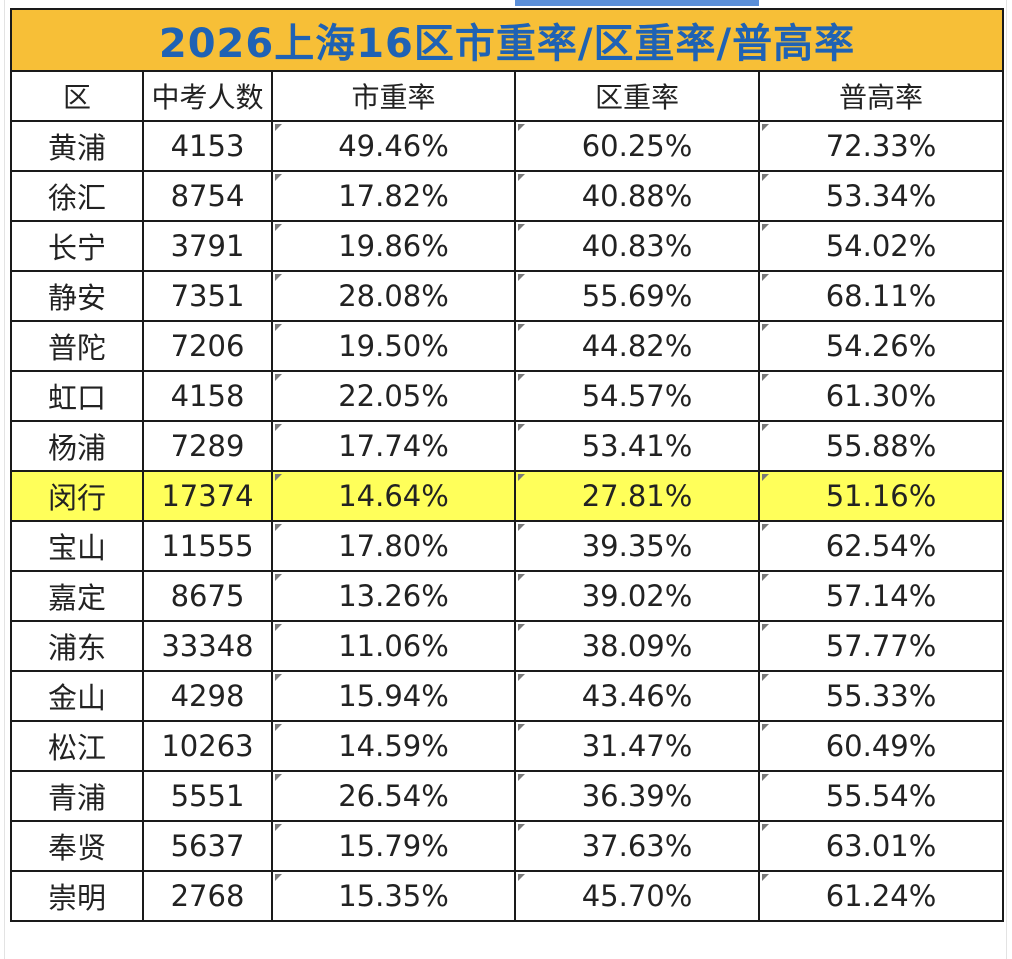  What do you see at coordinates (637, 196) in the screenshot?
I see `cell-district-rate: 40.88%` at bounding box center [637, 196].